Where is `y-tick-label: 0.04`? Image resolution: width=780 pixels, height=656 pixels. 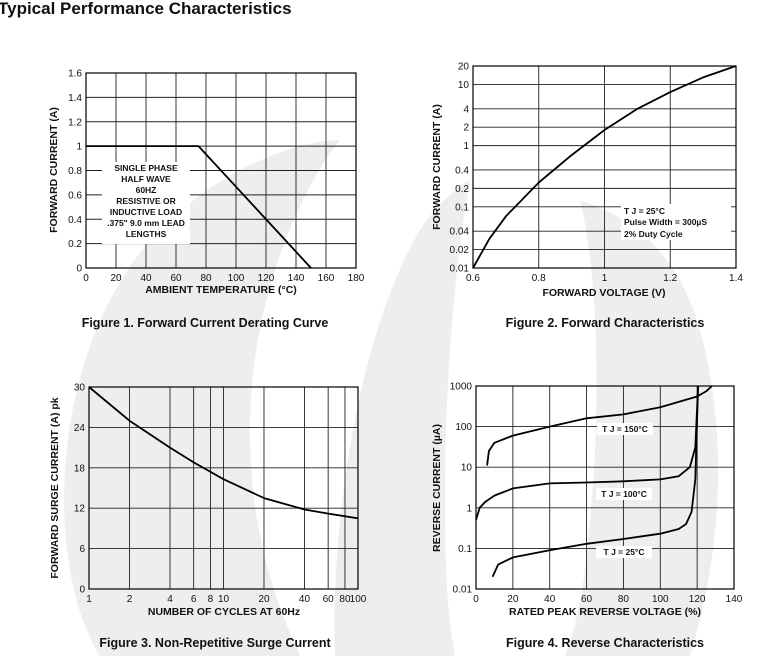 y-tick-label: 0.04 is located at coordinates (460, 232).